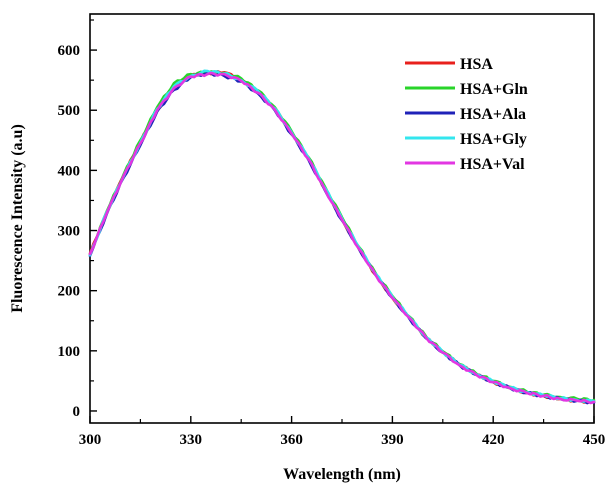 This screenshot has height=488, width=609. I want to click on x-tick-label: 420, so click(493, 440).